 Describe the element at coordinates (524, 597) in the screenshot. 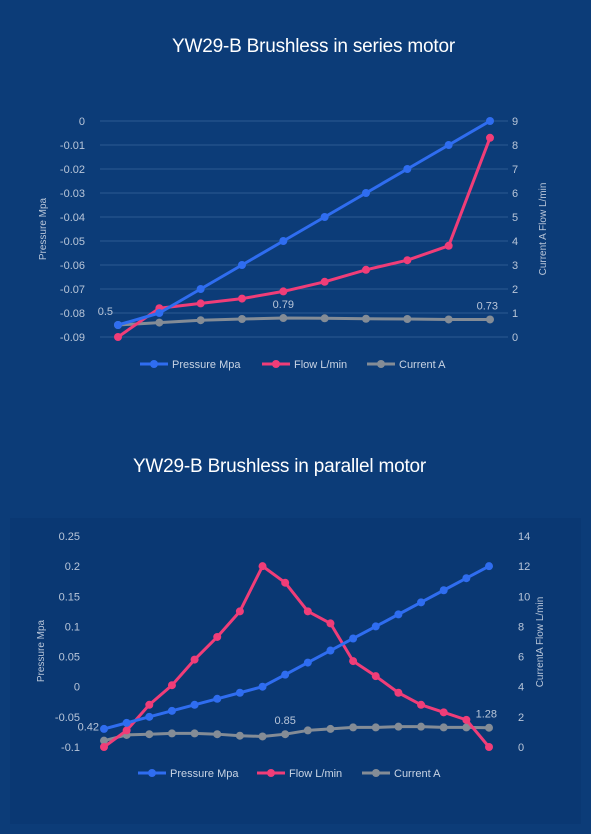

I see `chart2-right-tick-label: 10` at that location.